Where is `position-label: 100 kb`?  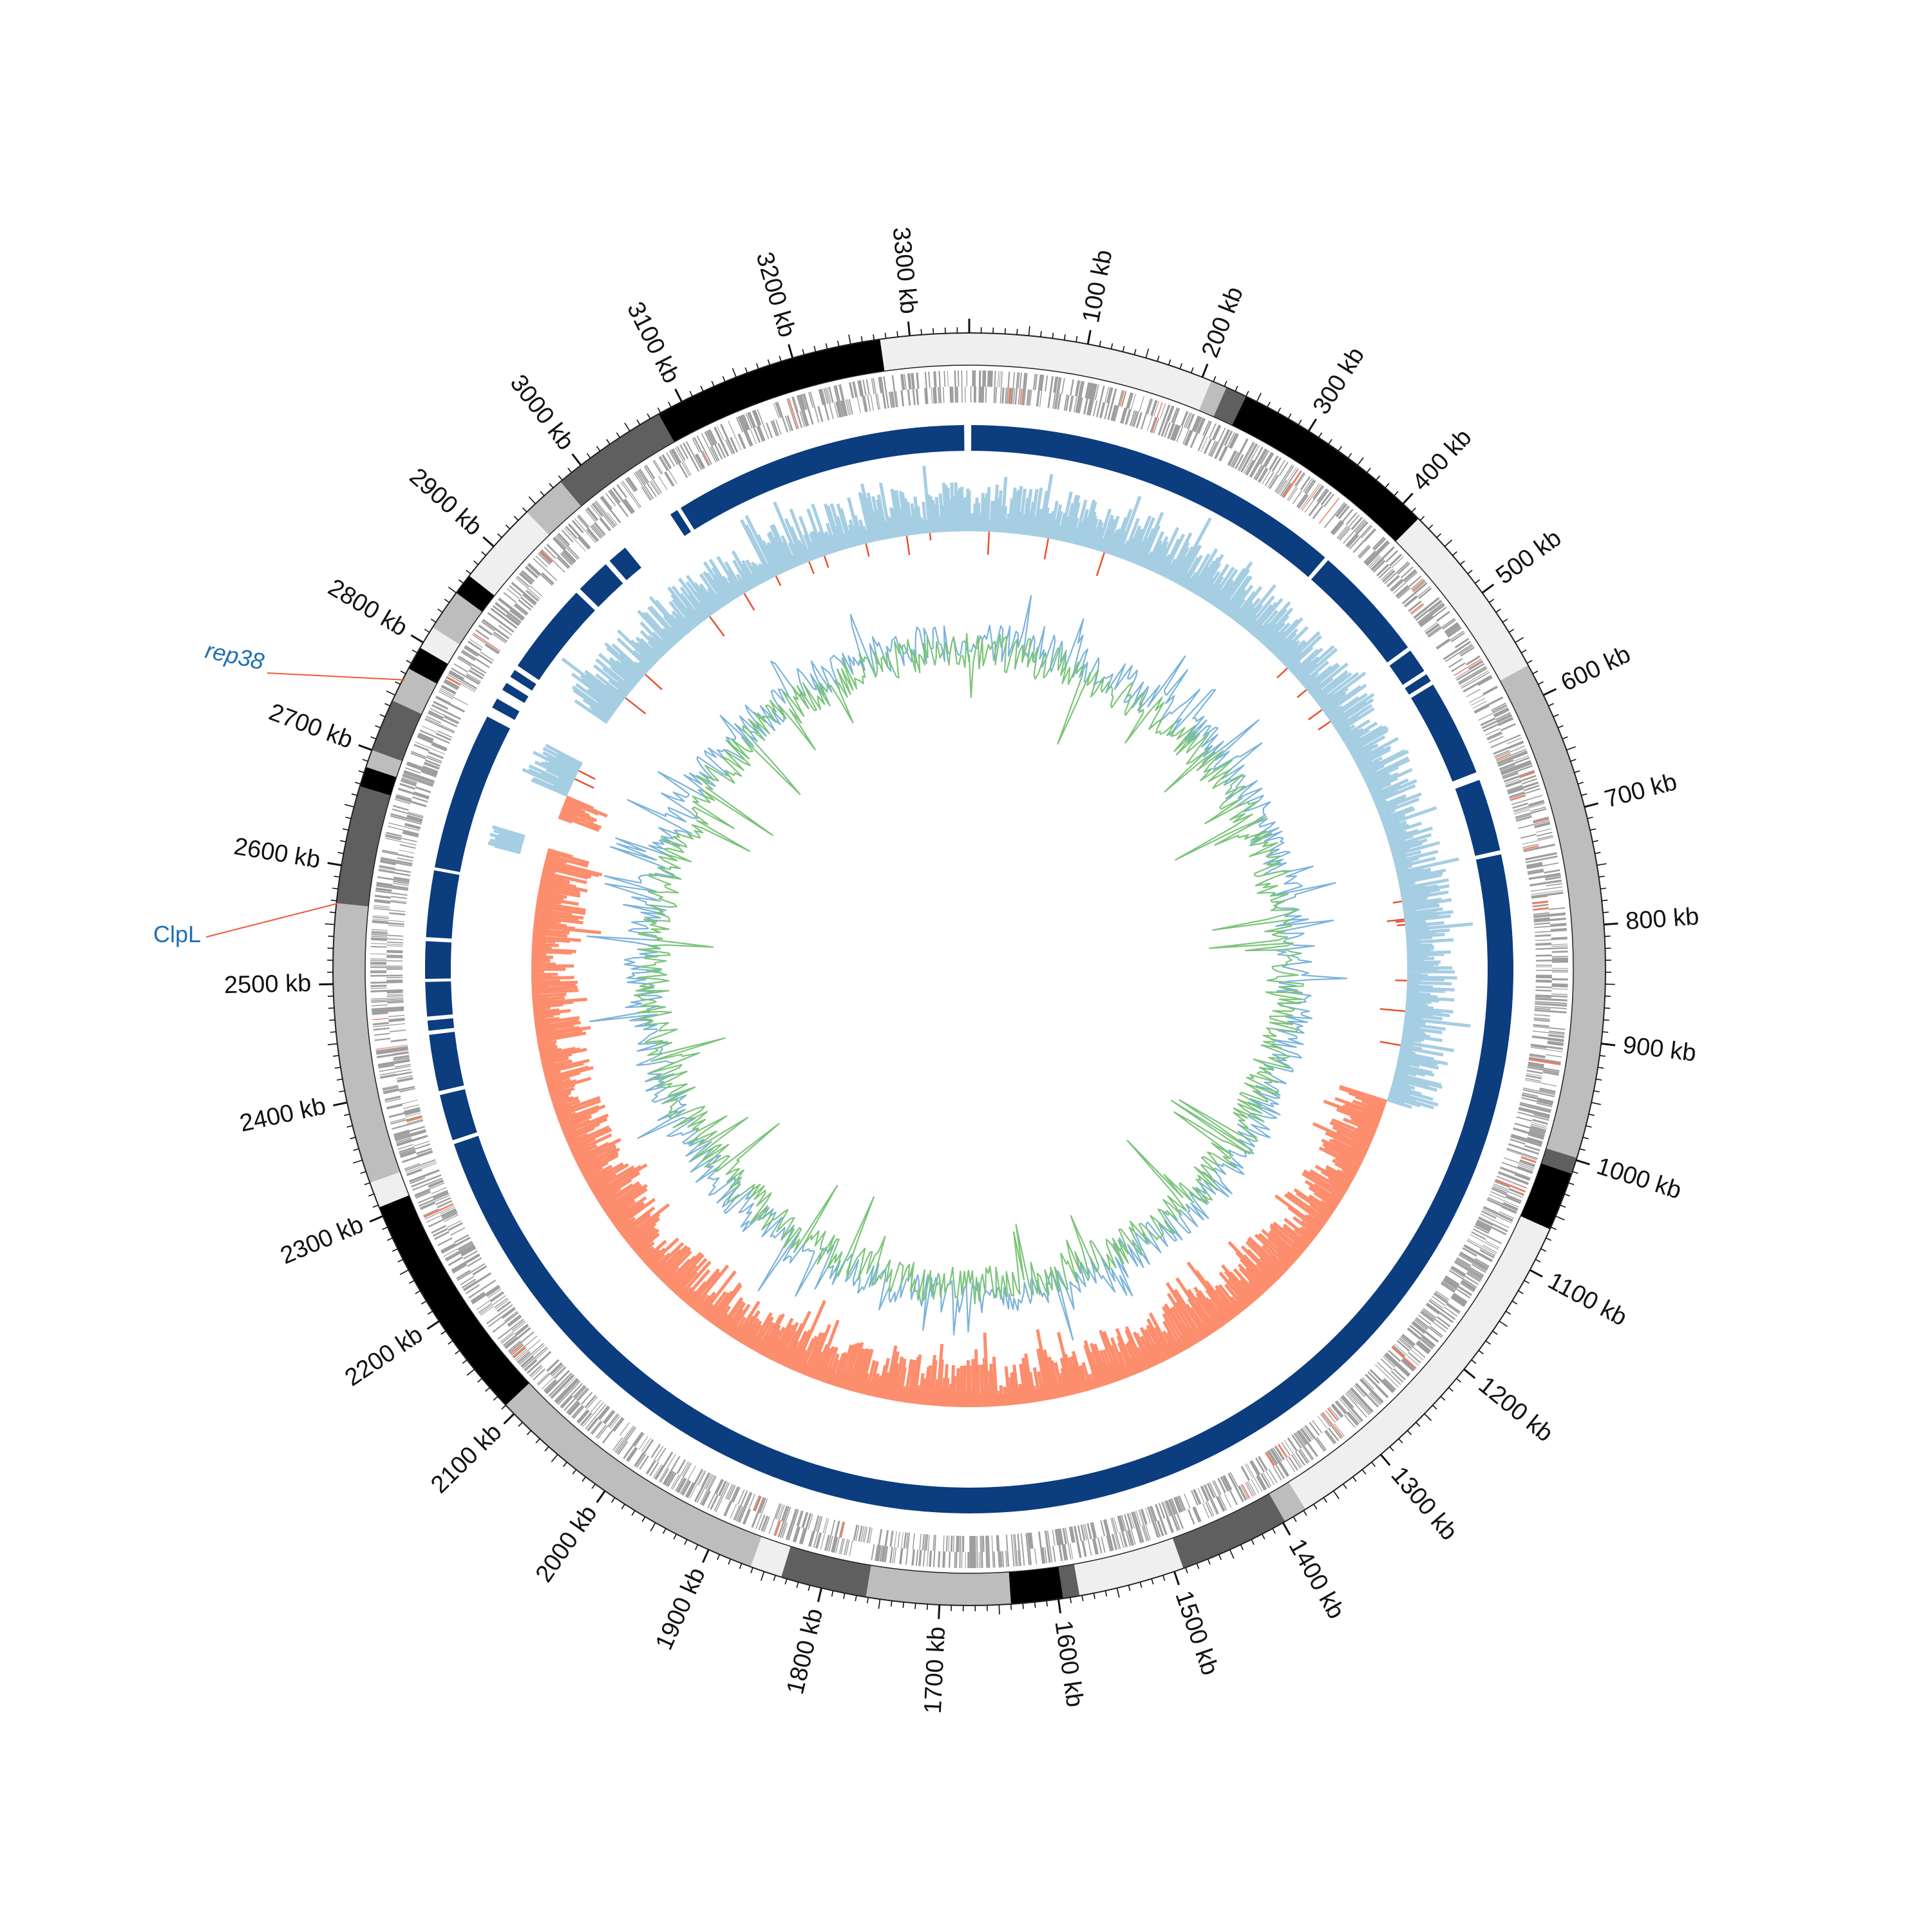
position-label: 100 kb is located at coordinates (1097, 286).